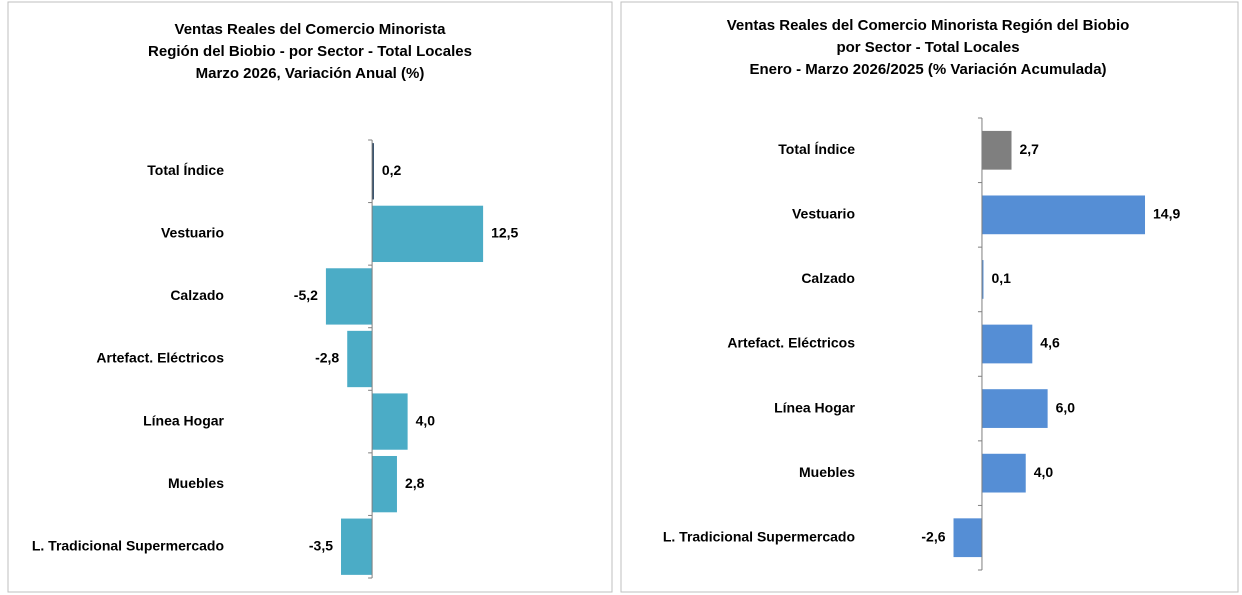  What do you see at coordinates (306, 295) in the screenshot?
I see `value-label: -5,2` at bounding box center [306, 295].